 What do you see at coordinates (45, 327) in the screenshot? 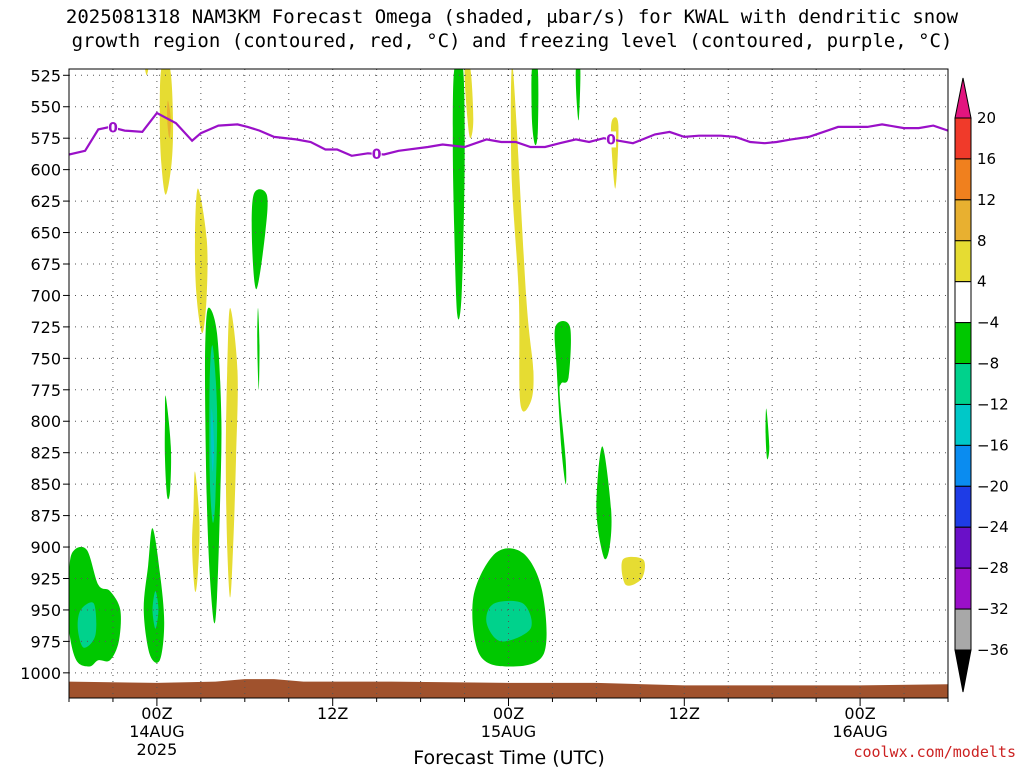
I see `y-tick-label: 725` at bounding box center [45, 327].